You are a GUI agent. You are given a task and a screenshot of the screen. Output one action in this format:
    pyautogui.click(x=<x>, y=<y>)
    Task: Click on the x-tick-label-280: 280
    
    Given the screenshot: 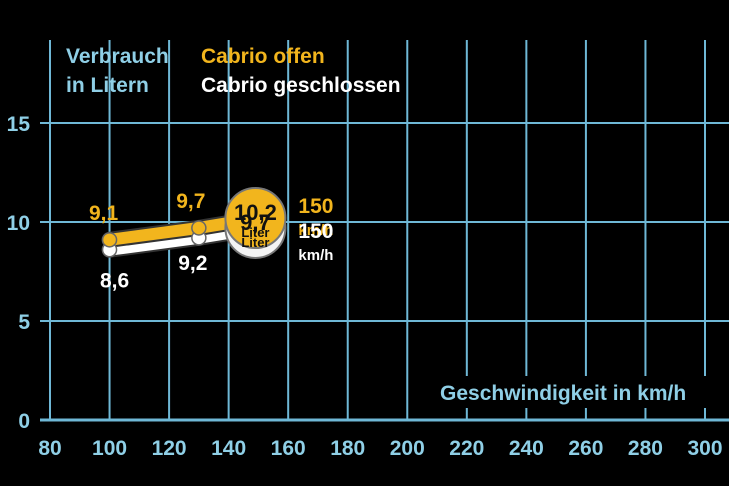 What is the action you would take?
    pyautogui.click(x=645, y=448)
    